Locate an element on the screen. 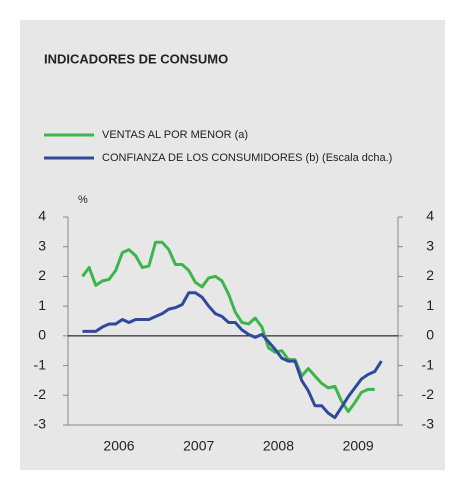 This screenshot has height=496, width=463. y2-tick-label: -1 is located at coordinates (428, 364).